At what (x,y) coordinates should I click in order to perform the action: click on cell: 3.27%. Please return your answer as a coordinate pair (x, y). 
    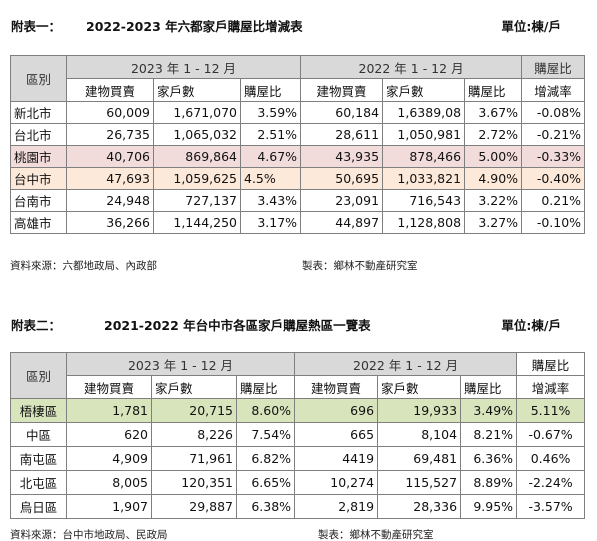
    Looking at the image, I should click on (493, 222).